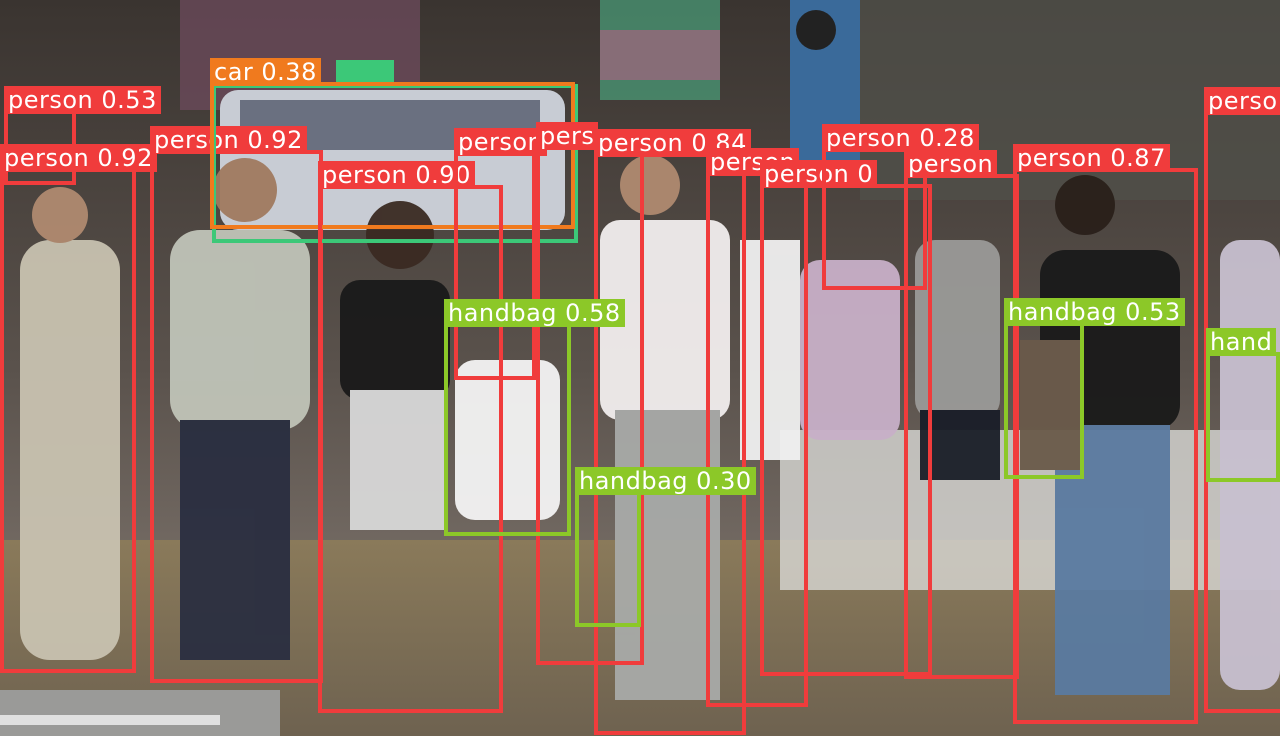 The height and width of the screenshot is (736, 1280). What do you see at coordinates (265, 72) in the screenshot?
I see `detection-label: car 0.38` at bounding box center [265, 72].